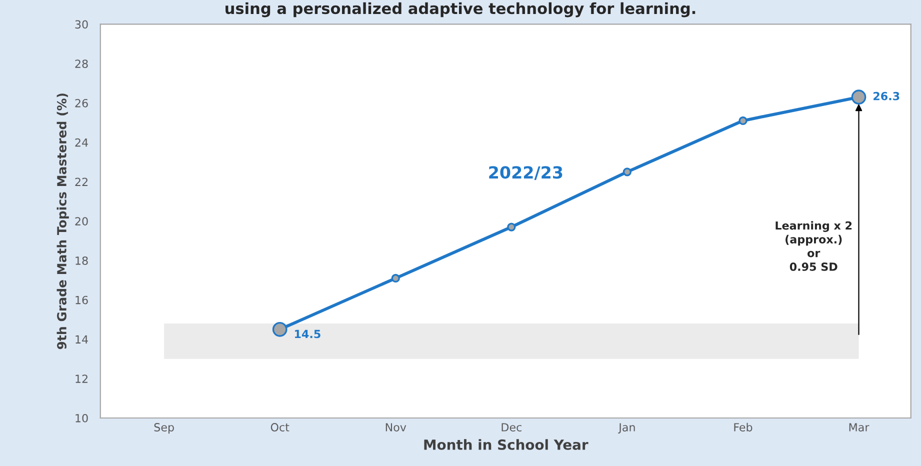 The height and width of the screenshot is (466, 921). What do you see at coordinates (887, 96) in the screenshot?
I see `data-label: 26.3` at bounding box center [887, 96].